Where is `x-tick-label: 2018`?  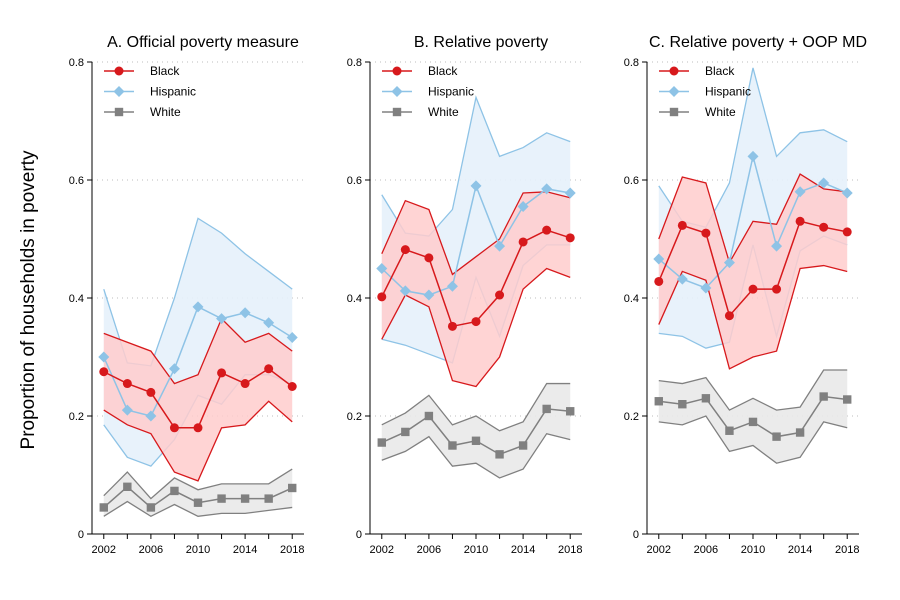 x-tick-label: 2018 is located at coordinates (570, 550).